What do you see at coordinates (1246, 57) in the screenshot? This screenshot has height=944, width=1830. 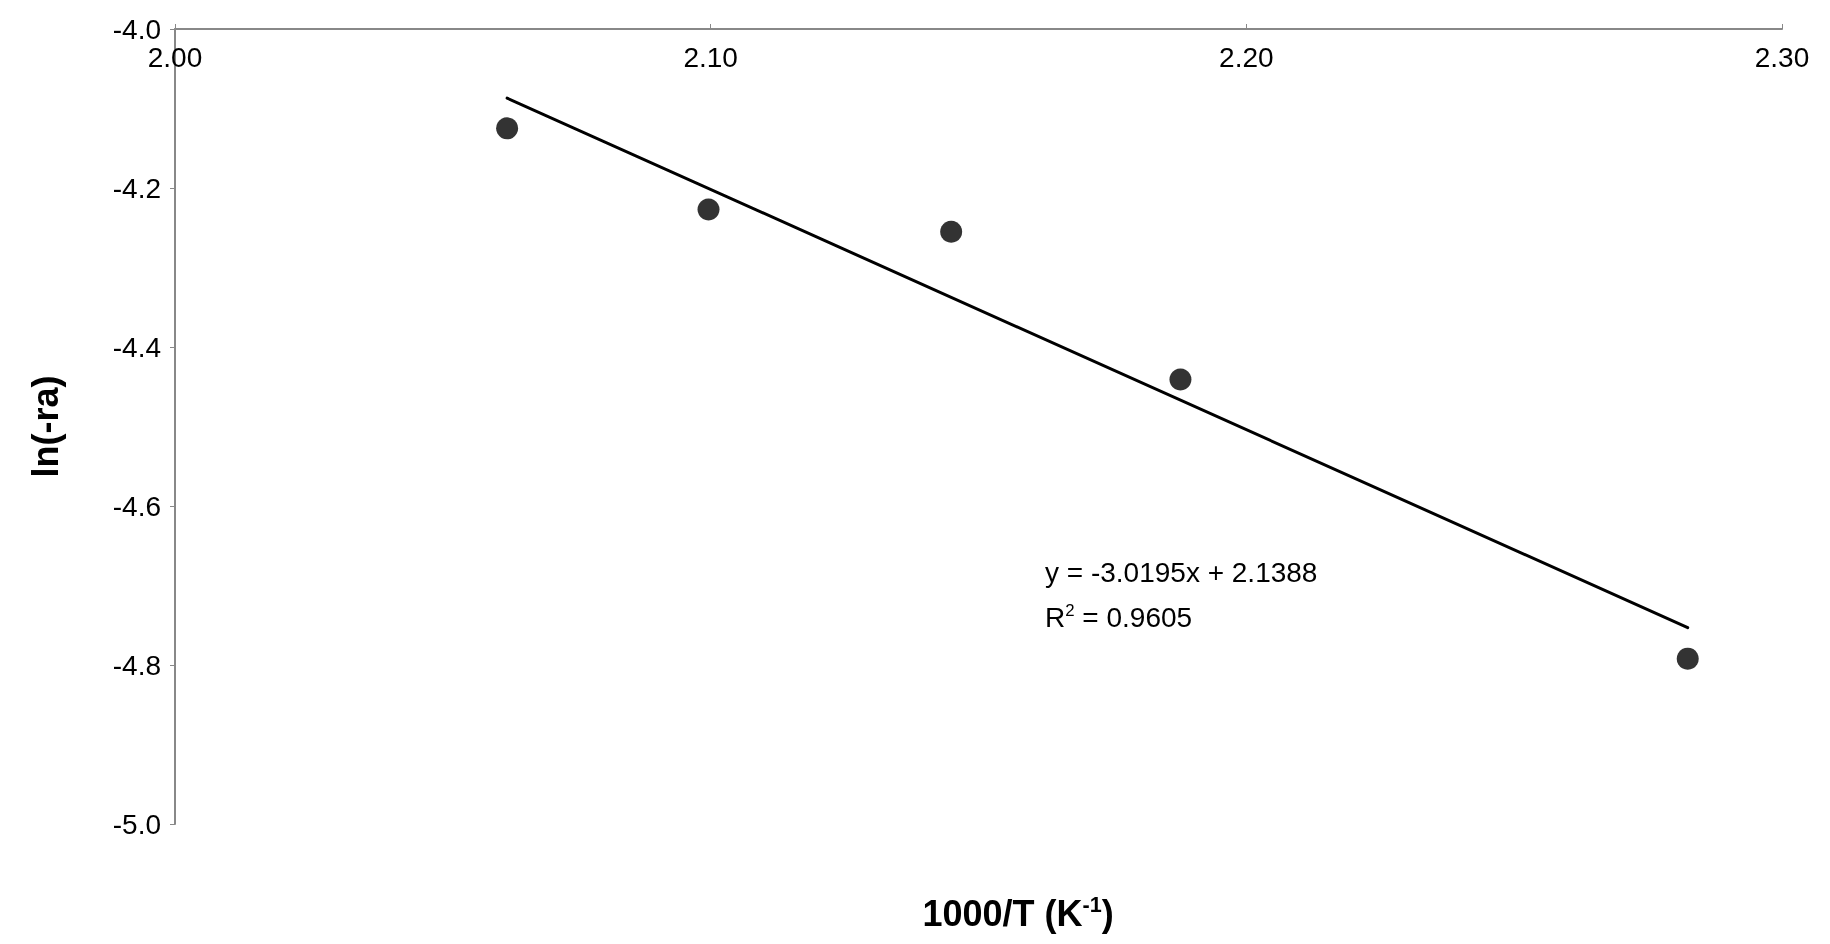 I see `x-tick-label: 2.20` at bounding box center [1246, 57].